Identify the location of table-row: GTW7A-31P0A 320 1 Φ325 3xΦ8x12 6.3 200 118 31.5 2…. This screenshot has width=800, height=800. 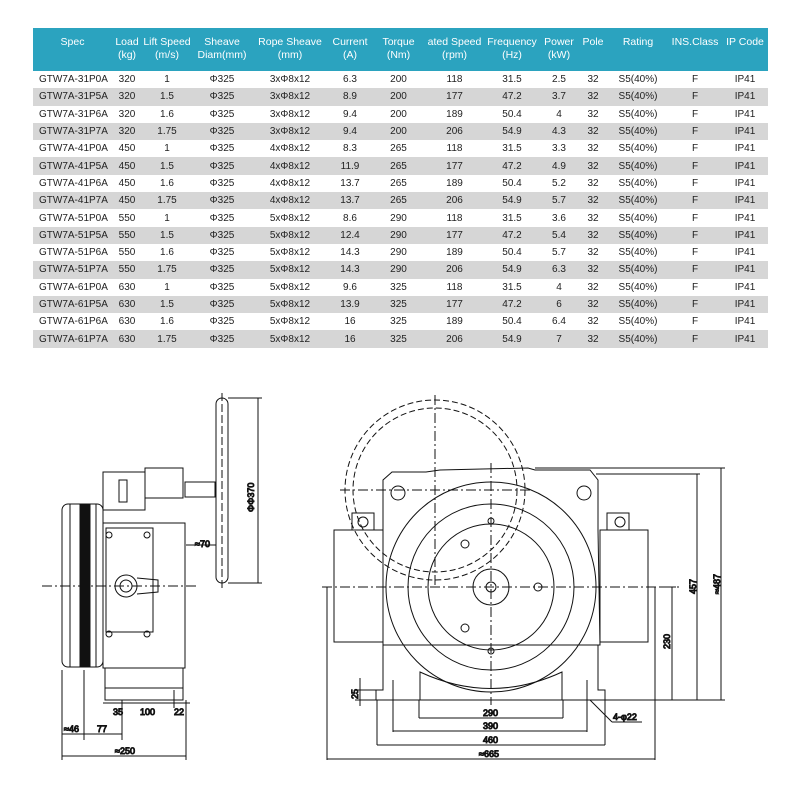
(400, 79).